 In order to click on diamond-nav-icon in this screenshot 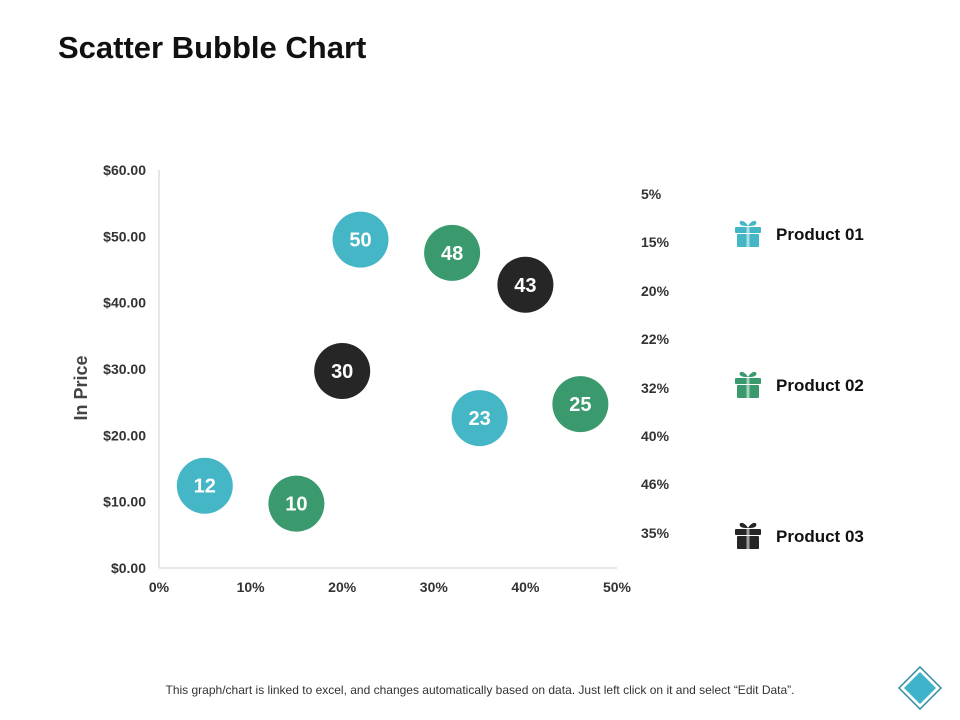, I will do `click(920, 688)`.